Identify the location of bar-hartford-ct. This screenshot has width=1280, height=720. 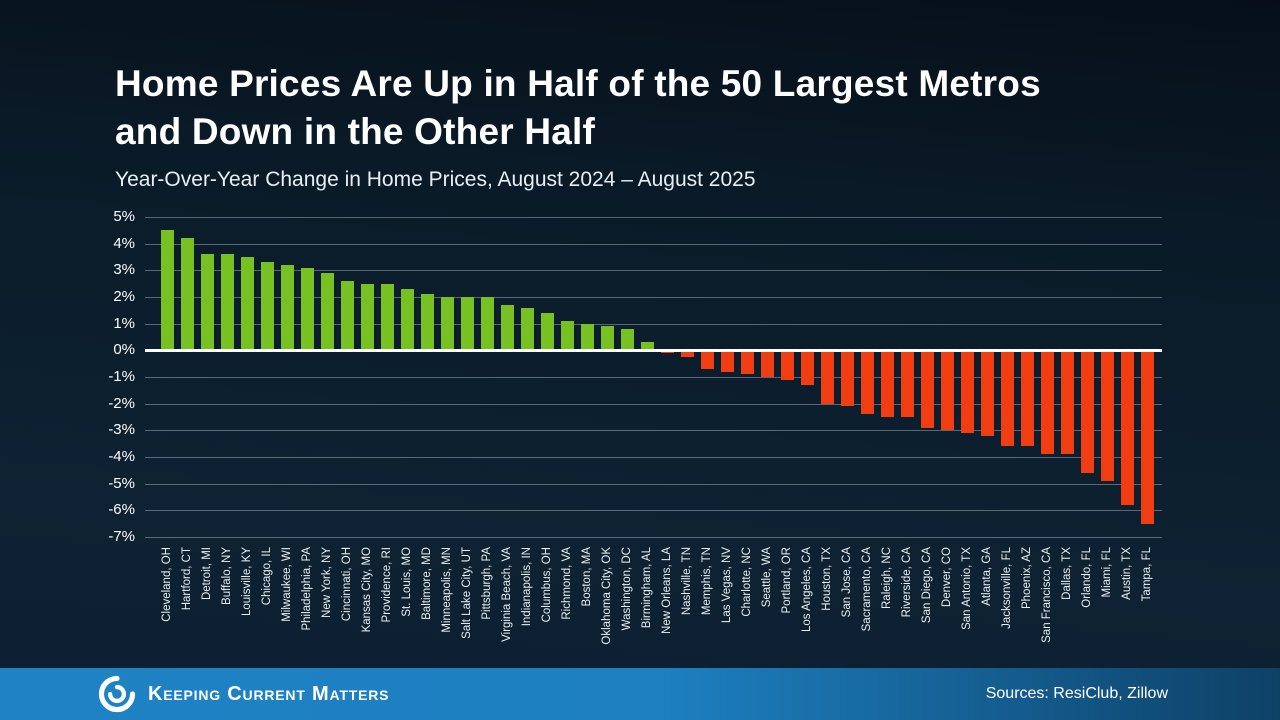
(187, 294).